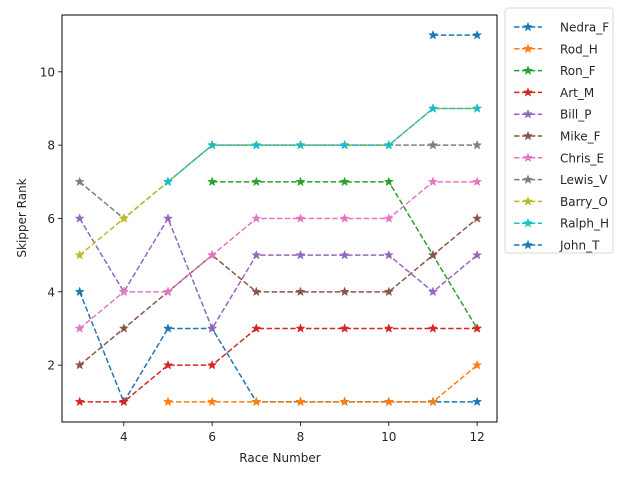 The height and width of the screenshot is (480, 640). Describe the element at coordinates (561, 224) in the screenshot. I see `legend-item: Ralph_H` at that location.